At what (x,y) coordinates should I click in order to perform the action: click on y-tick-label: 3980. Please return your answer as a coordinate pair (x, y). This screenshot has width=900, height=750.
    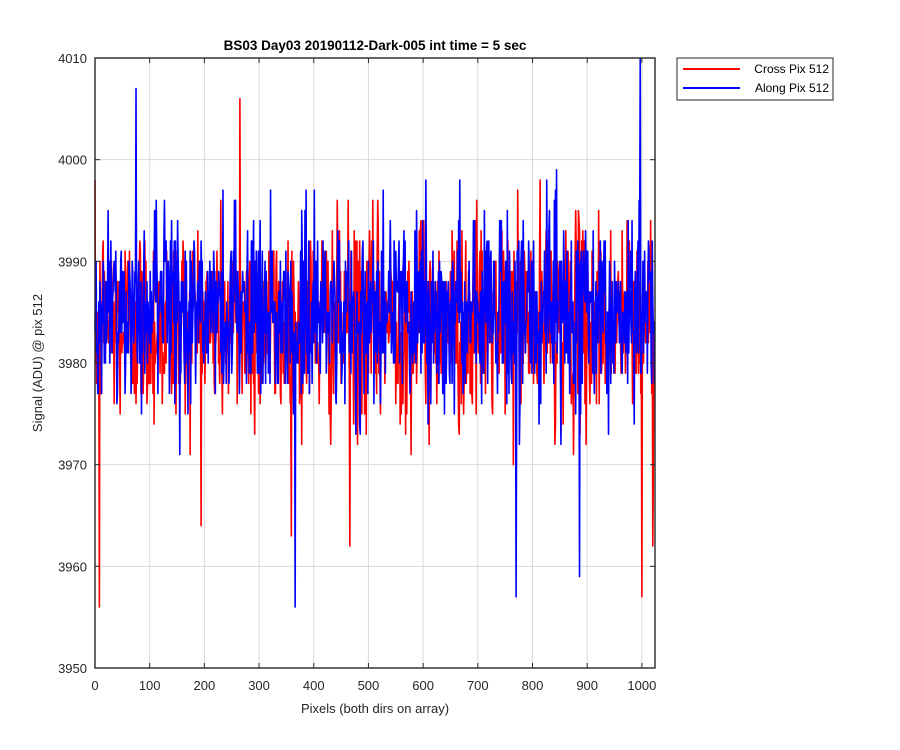
    Looking at the image, I should click on (72, 363).